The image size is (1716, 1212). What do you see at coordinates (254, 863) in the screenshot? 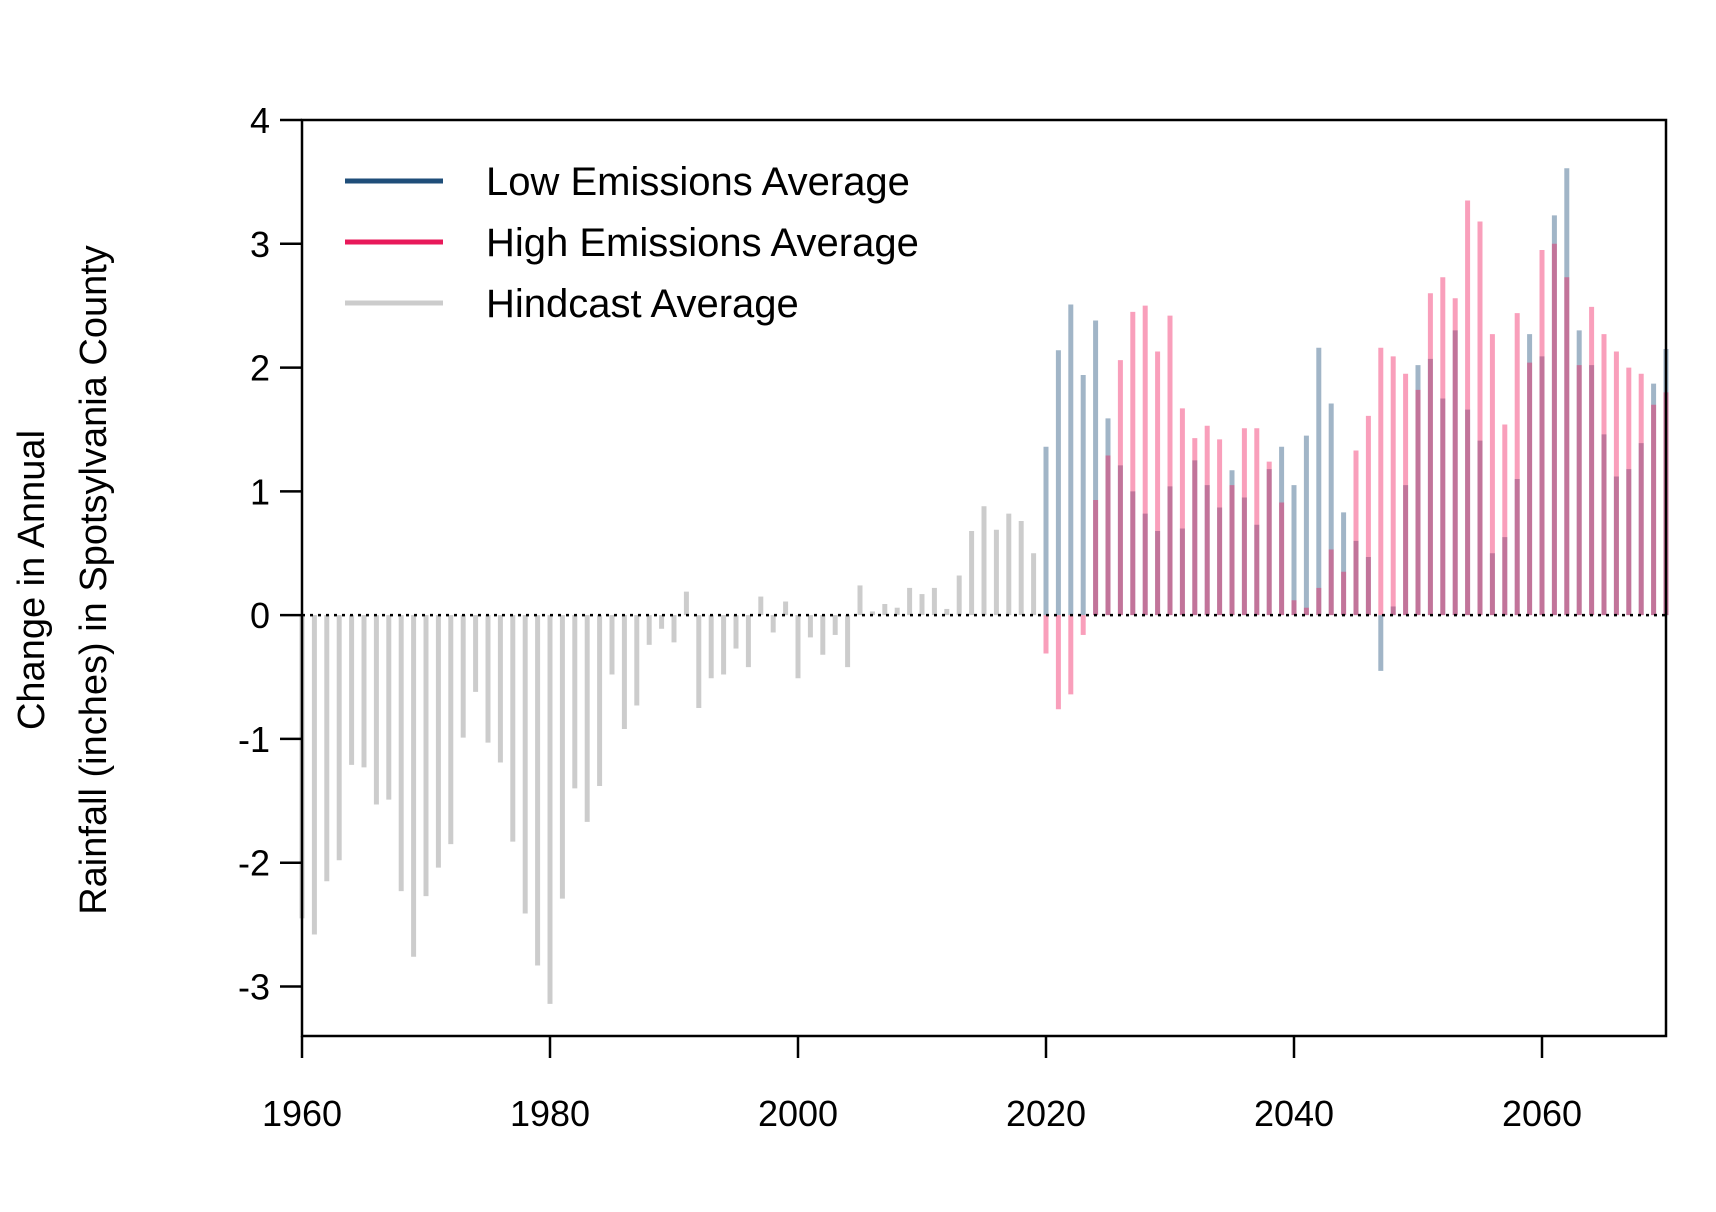
I see `y-tick-label--2: -2` at bounding box center [254, 863].